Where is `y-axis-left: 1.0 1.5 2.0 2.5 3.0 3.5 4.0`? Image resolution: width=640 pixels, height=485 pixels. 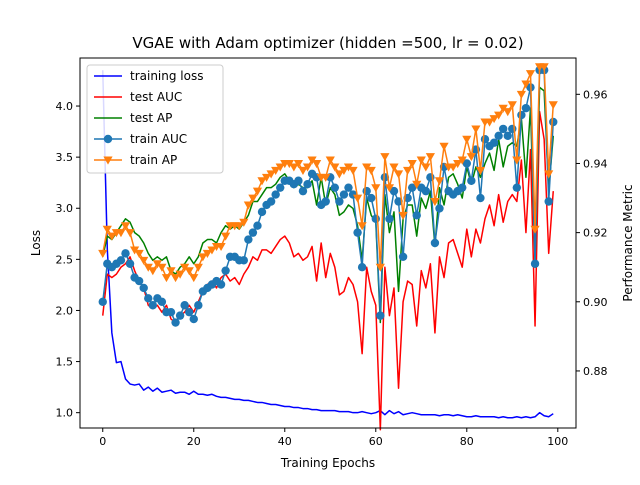 y-axis-left: 1.0 1.5 2.0 2.5 3.0 3.5 4.0 is located at coordinates (68, 260).